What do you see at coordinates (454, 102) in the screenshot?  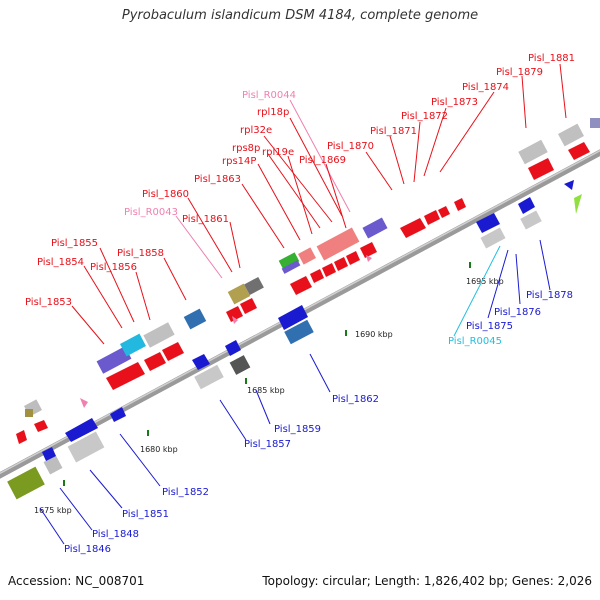 I see `gene-label-pisl-1873: Pisl_1873` at bounding box center [454, 102].